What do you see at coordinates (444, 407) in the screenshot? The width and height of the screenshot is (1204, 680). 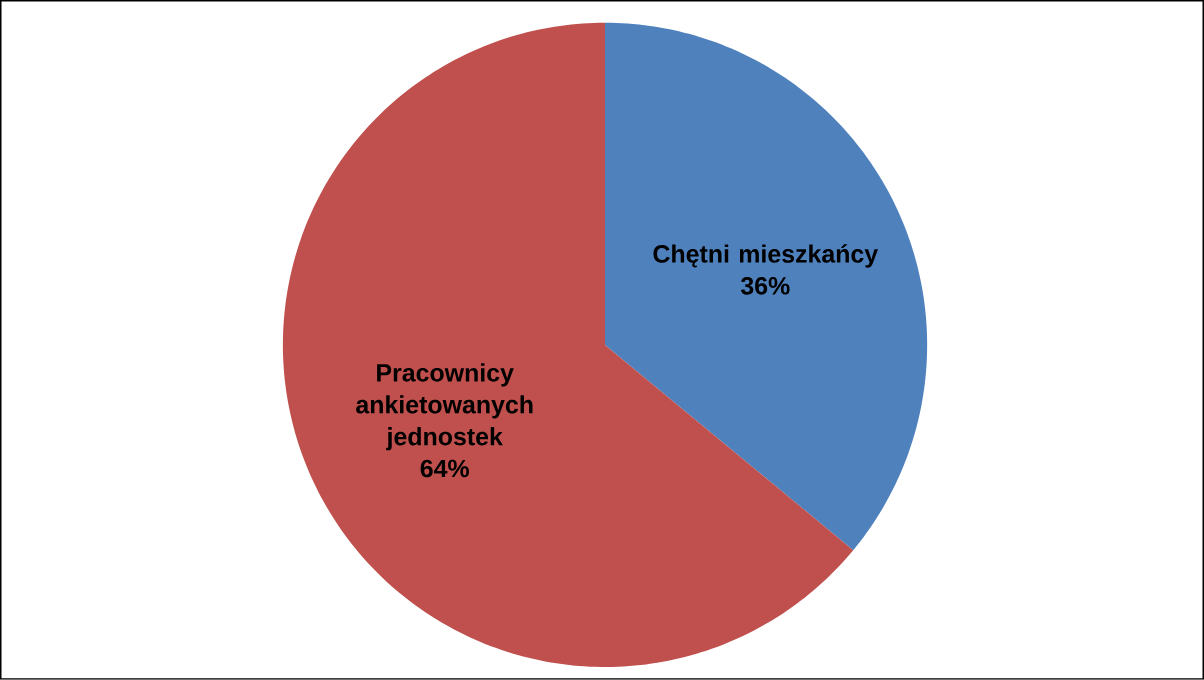 I see `slice-label: Pracownicy ankietowanych jednostek` at bounding box center [444, 407].